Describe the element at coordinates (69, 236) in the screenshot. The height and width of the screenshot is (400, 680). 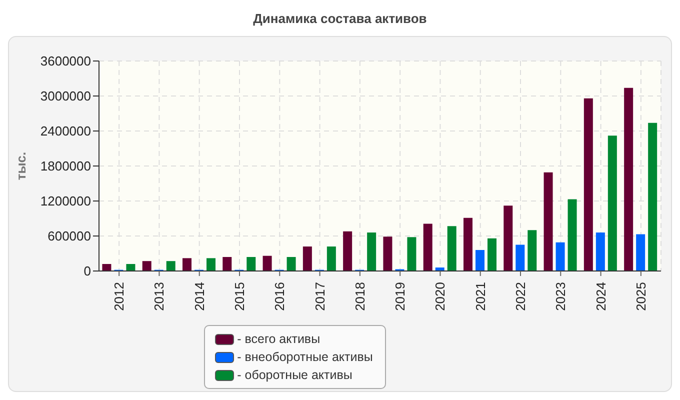
I see `y-tick-label: 600000` at that location.